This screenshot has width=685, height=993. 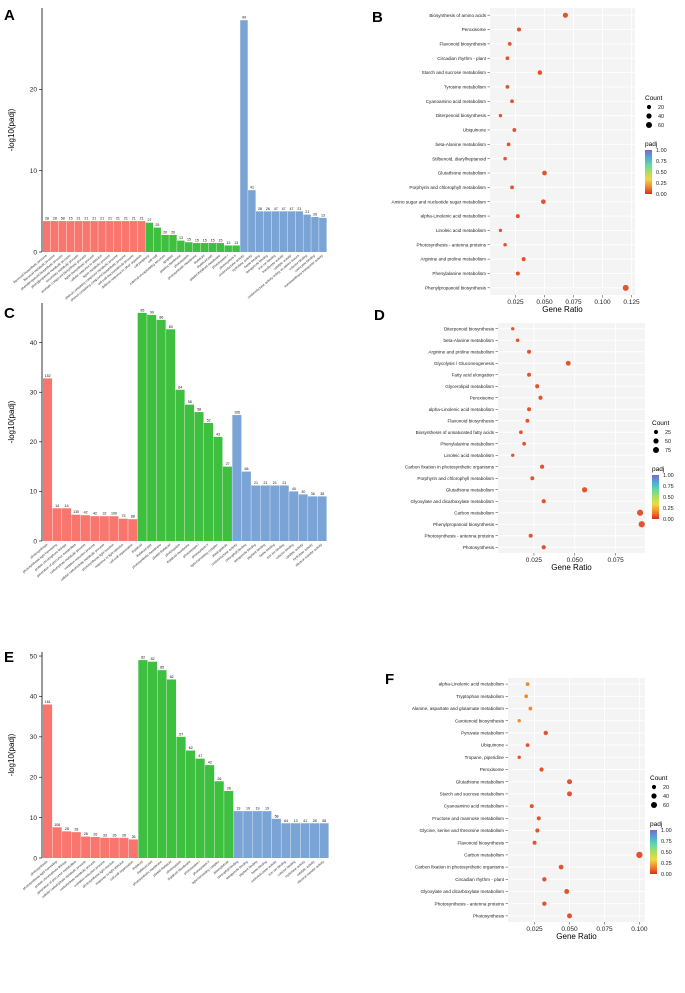 I want to click on pathway-label: Ubiquinone, so click(x=475, y=130).